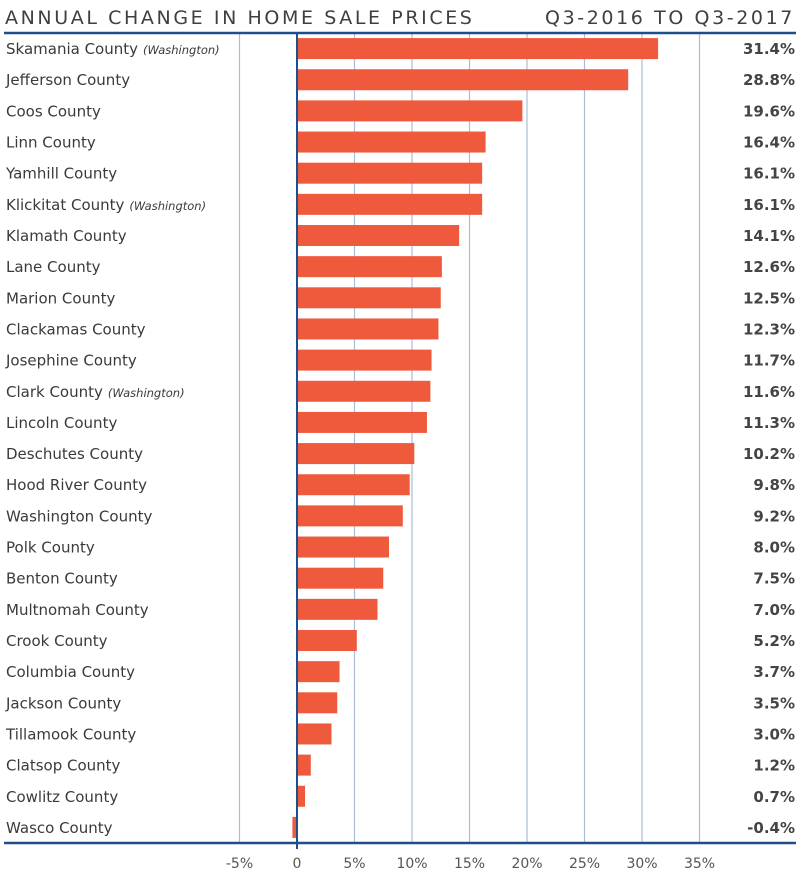 The image size is (800, 884). I want to click on county-name: Hood River County, so click(76, 485).